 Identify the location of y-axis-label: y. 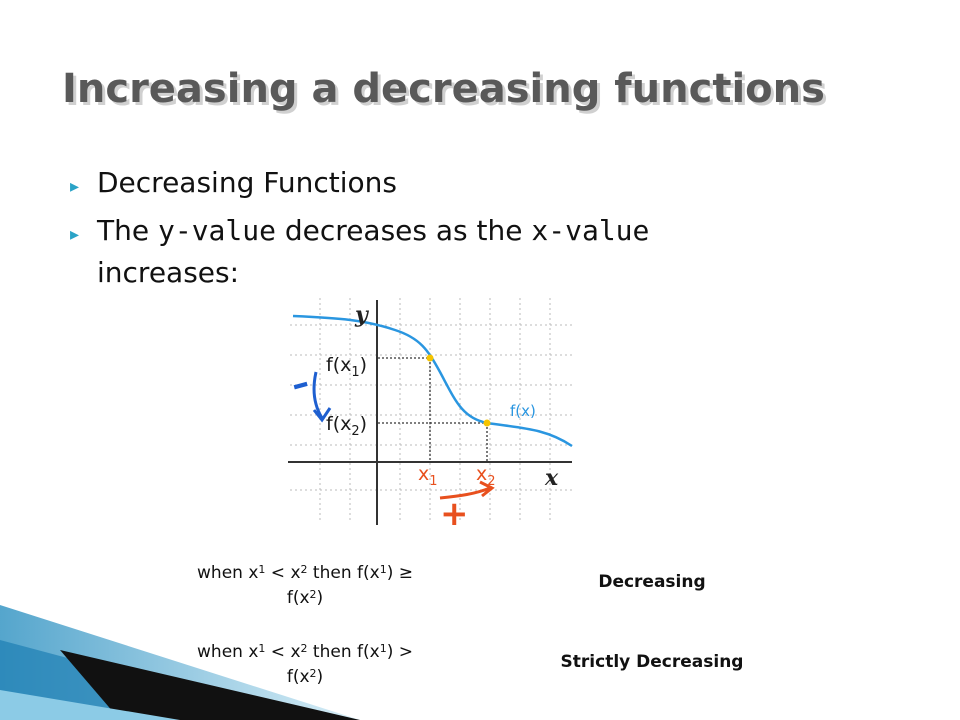
(362, 315).